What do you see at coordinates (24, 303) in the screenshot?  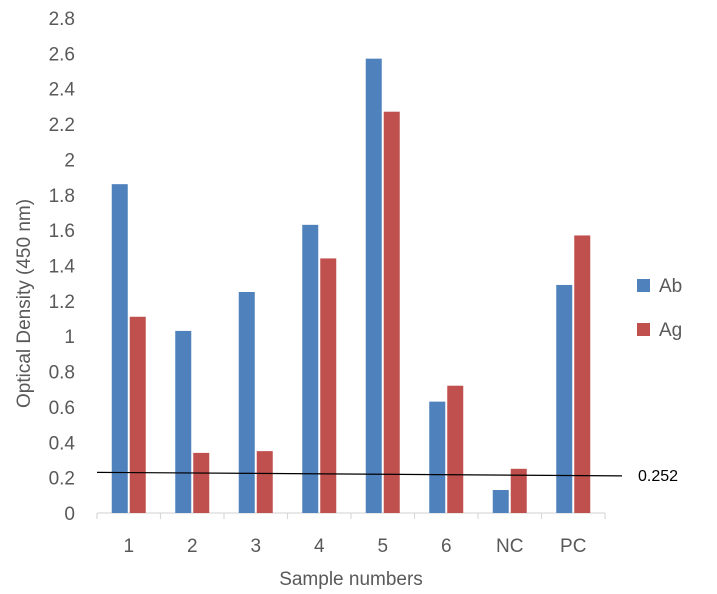 I see `y-axis-title: Optical Density (450 nm)` at bounding box center [24, 303].